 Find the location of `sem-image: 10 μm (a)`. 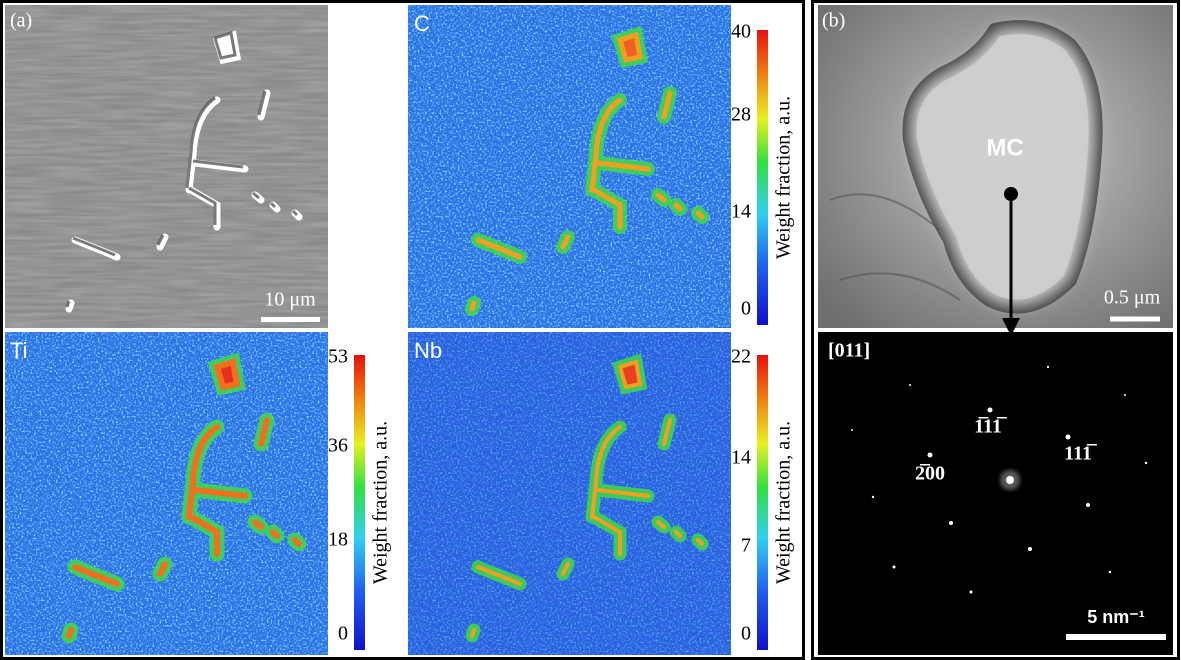

sem-image: 10 μm (a) is located at coordinates (166, 166).